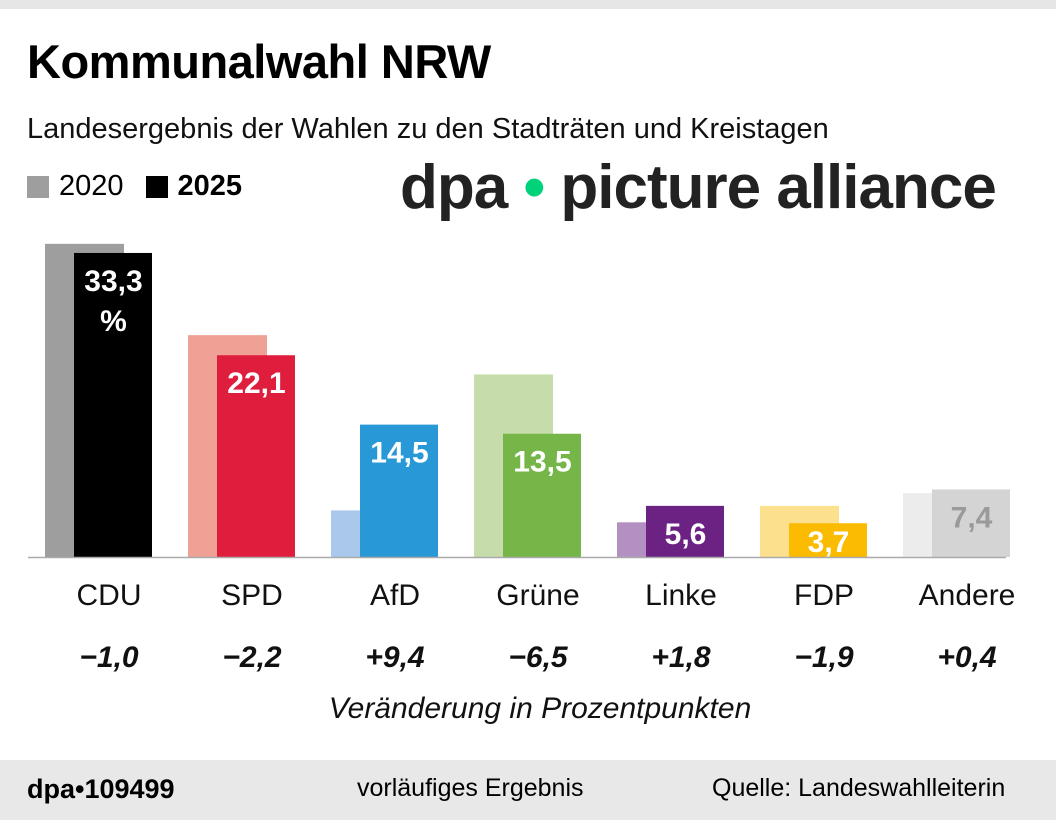 Image resolution: width=1056 pixels, height=820 pixels. Describe the element at coordinates (259, 61) in the screenshot. I see `chart-title: Kommunalwahl NRW` at that location.